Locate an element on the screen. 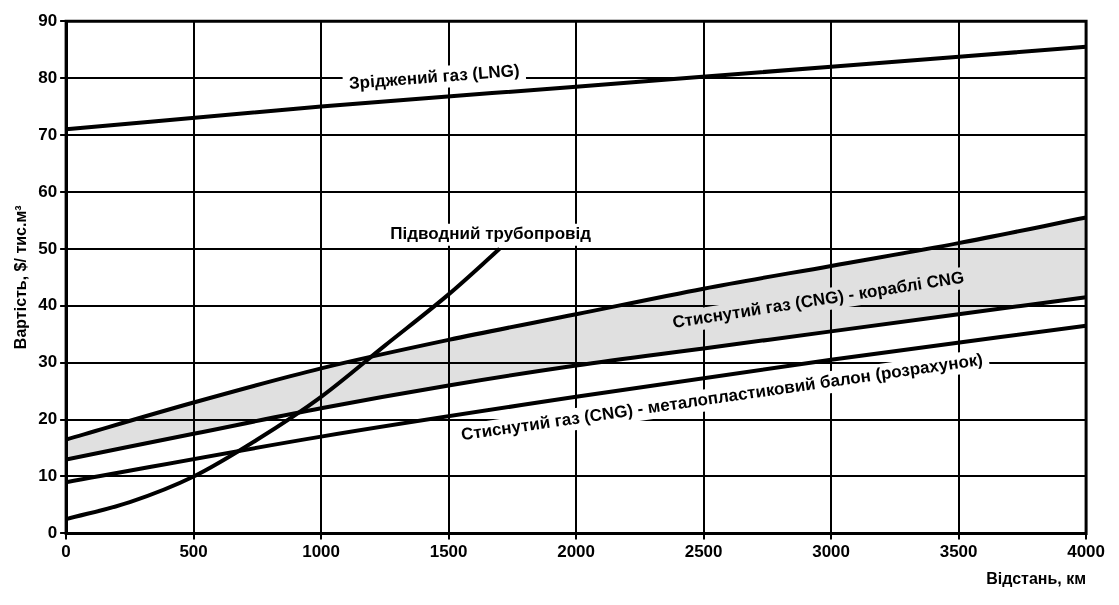 The image size is (1119, 605). y-tick-label: 60 is located at coordinates (48, 191).